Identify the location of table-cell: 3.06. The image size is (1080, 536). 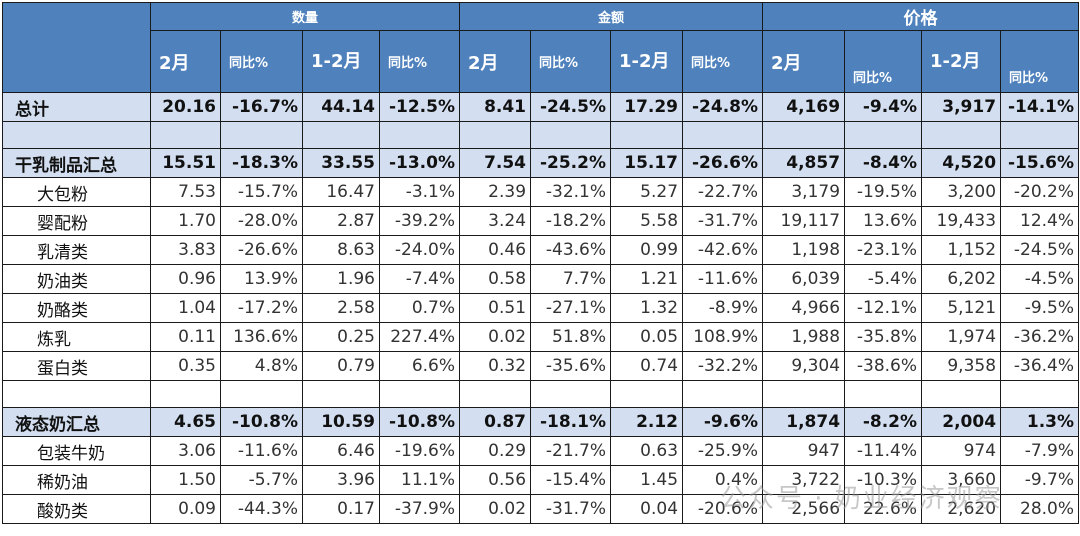
(185, 451).